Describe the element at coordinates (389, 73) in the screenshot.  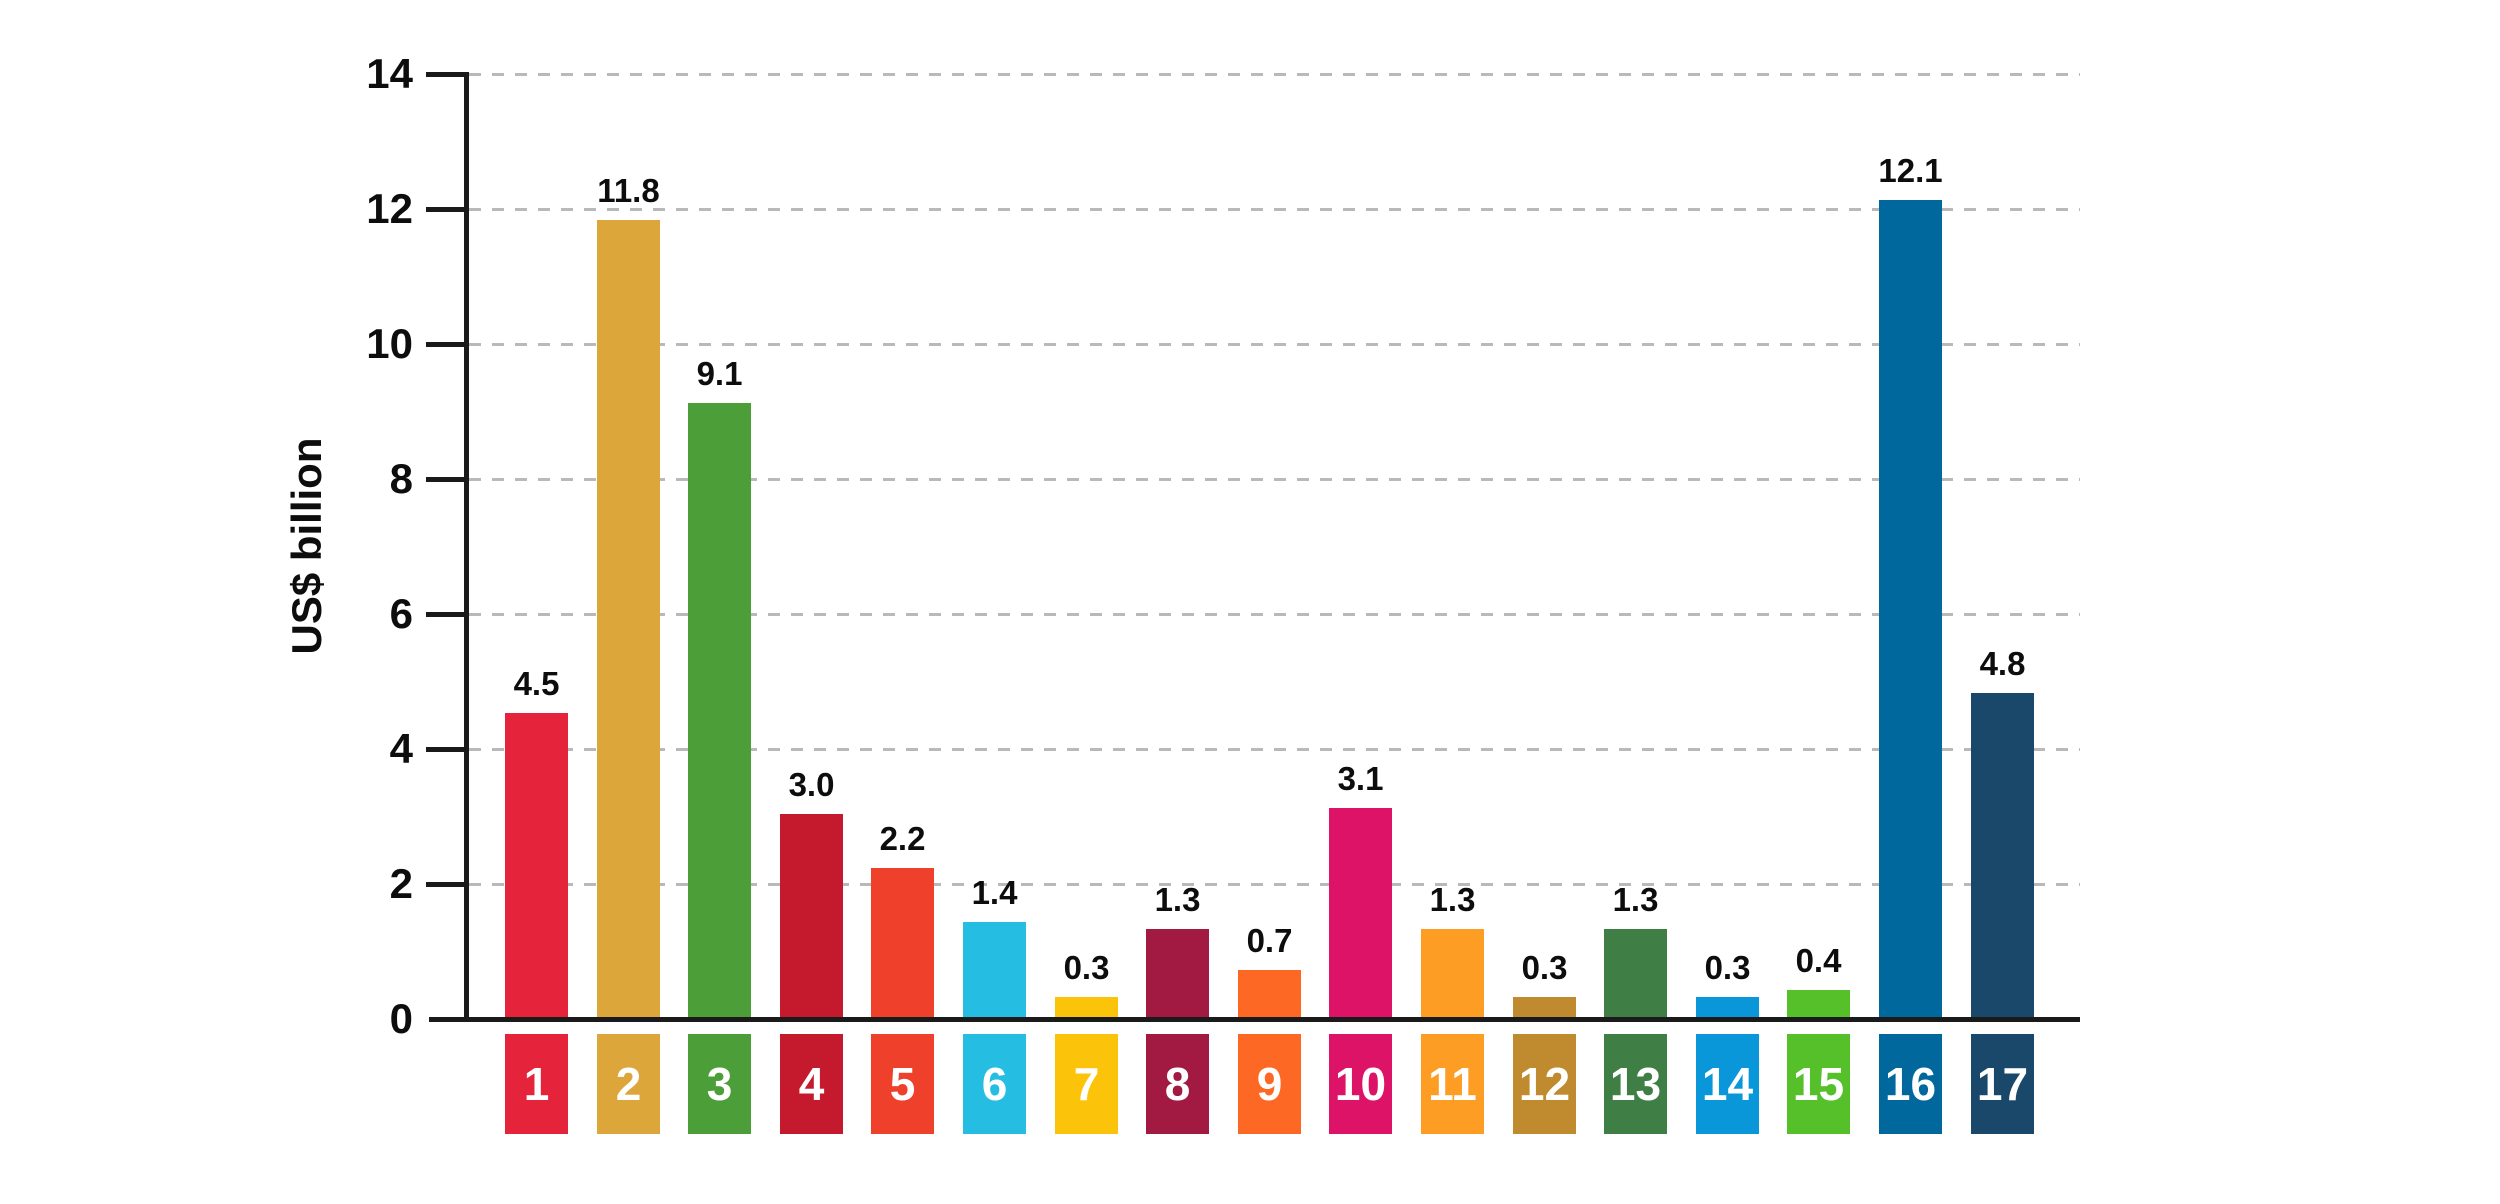
I see `y-tick-label: 14` at that location.